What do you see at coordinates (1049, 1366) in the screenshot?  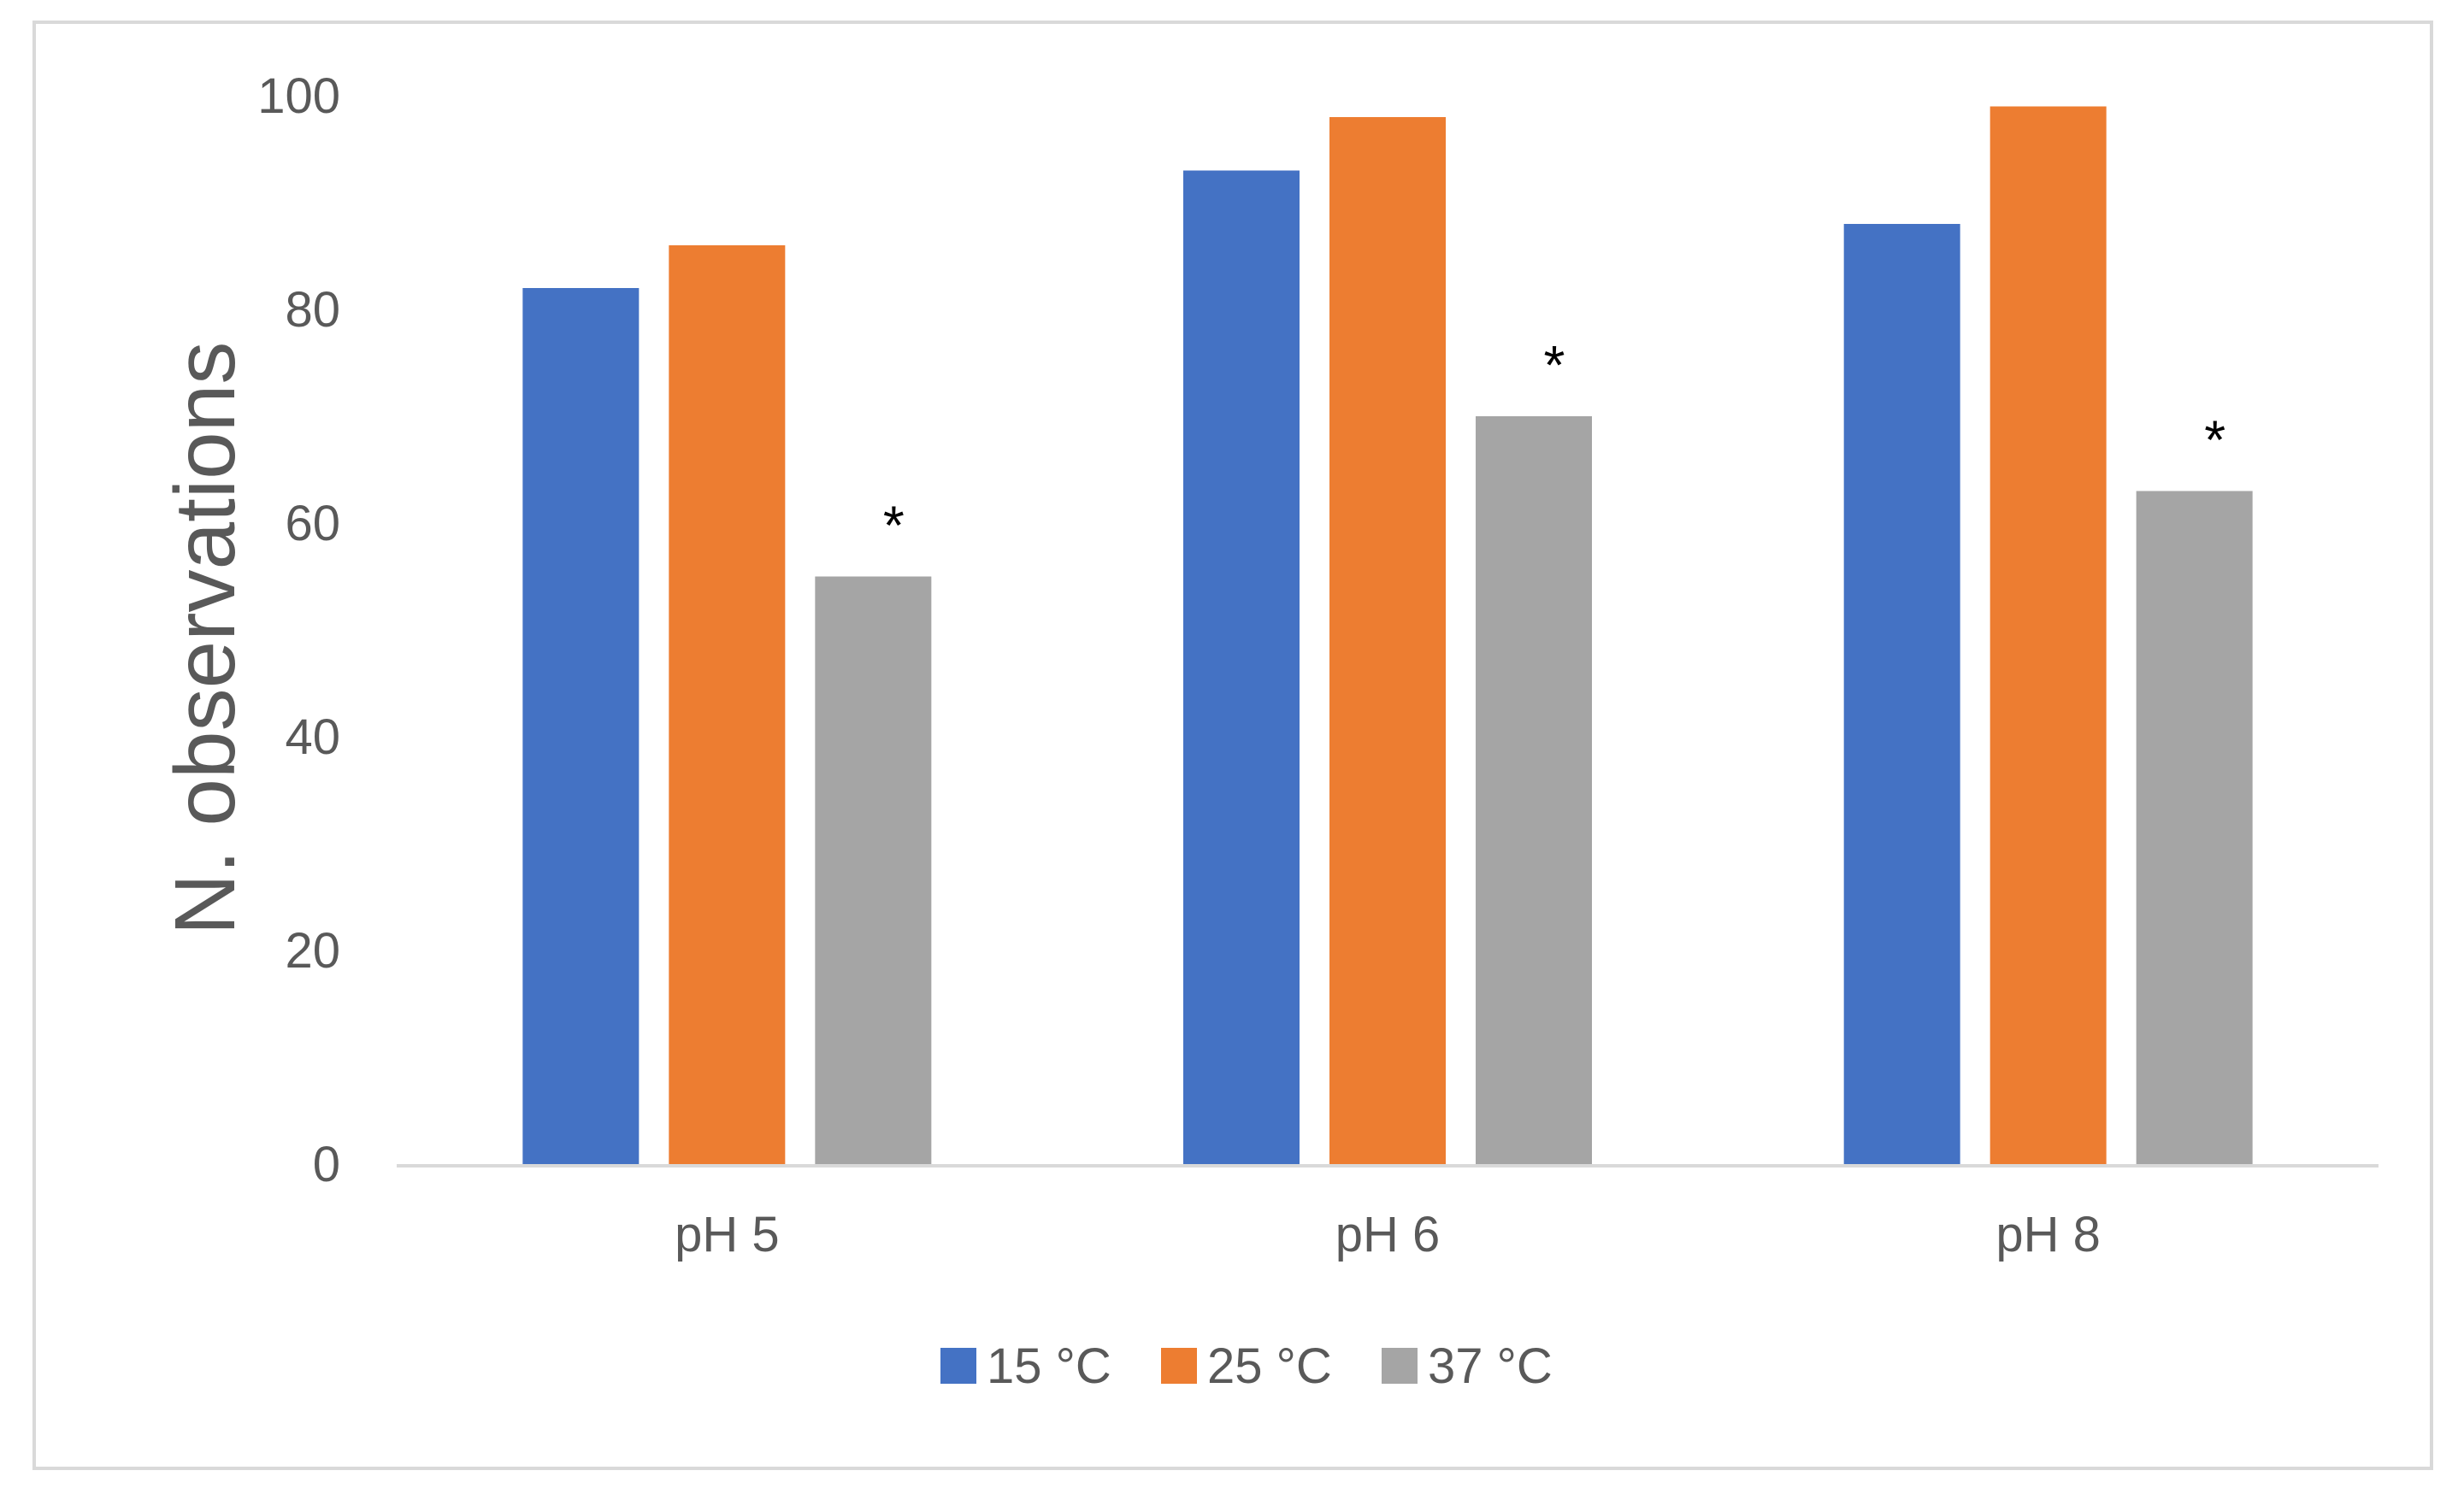 I see `legend-label: 15 °C` at bounding box center [1049, 1366].